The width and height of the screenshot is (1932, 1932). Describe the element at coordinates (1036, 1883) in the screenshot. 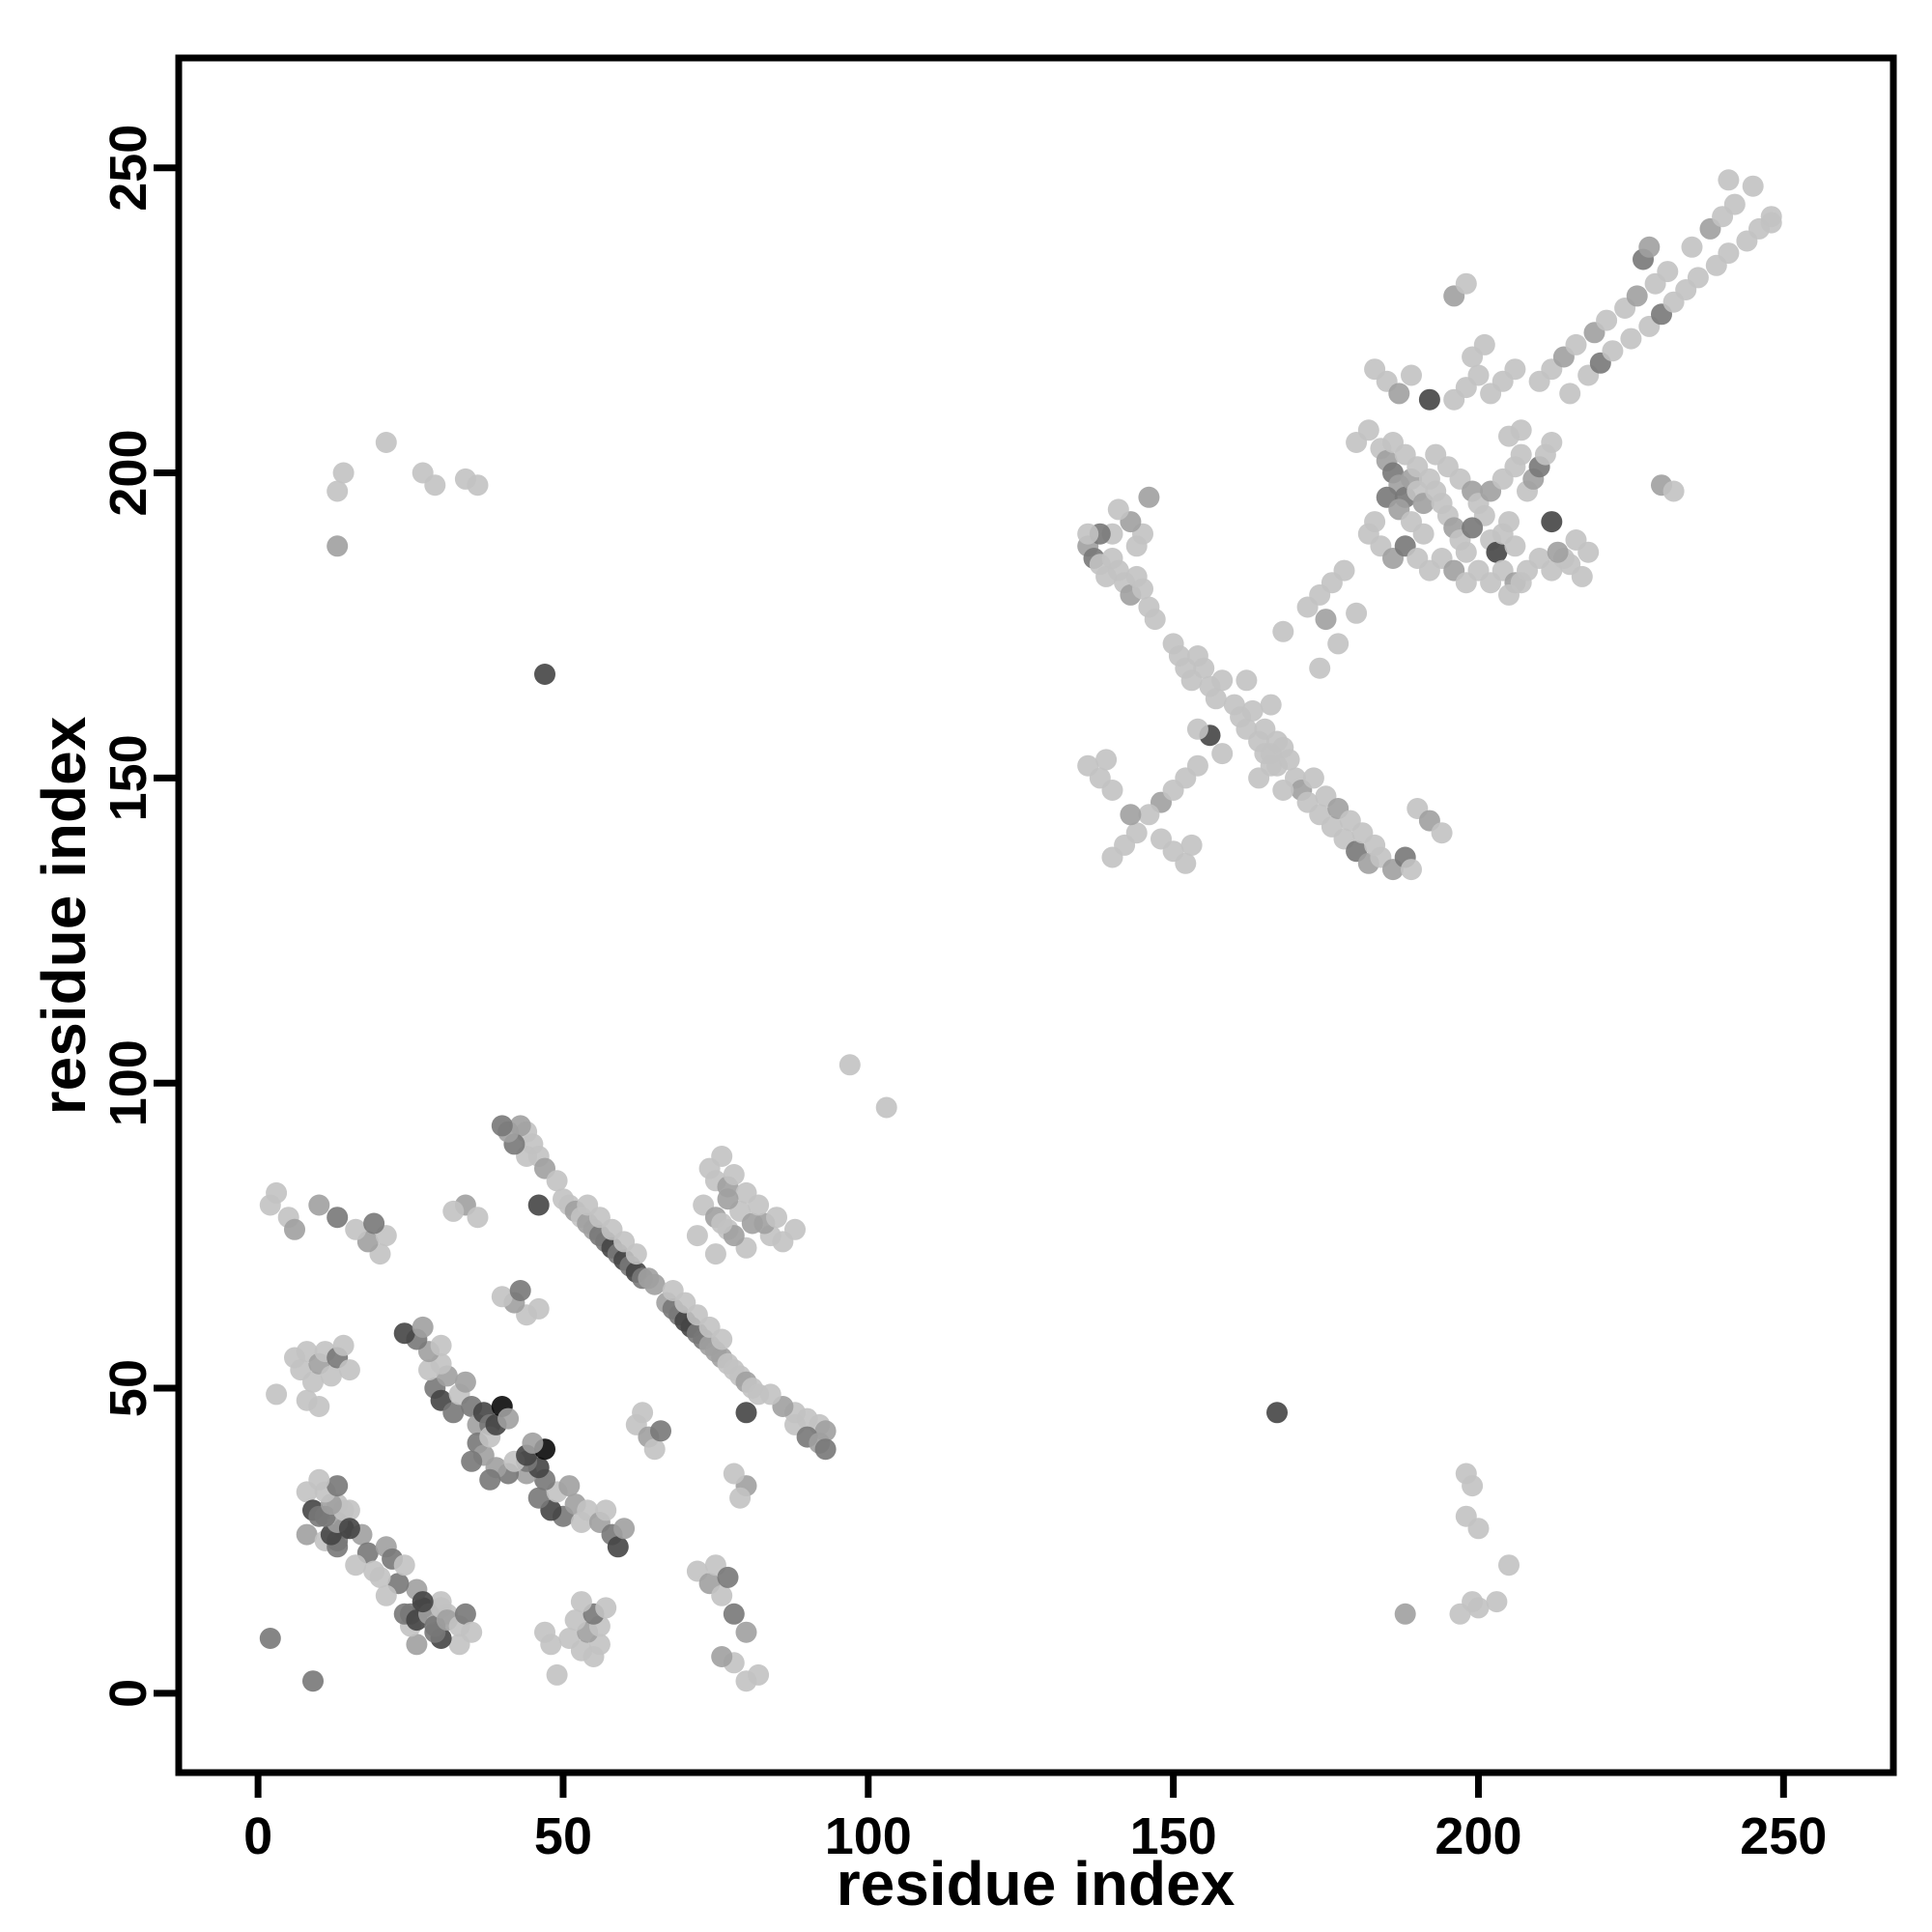

I see `x-axis-title: residue index` at that location.